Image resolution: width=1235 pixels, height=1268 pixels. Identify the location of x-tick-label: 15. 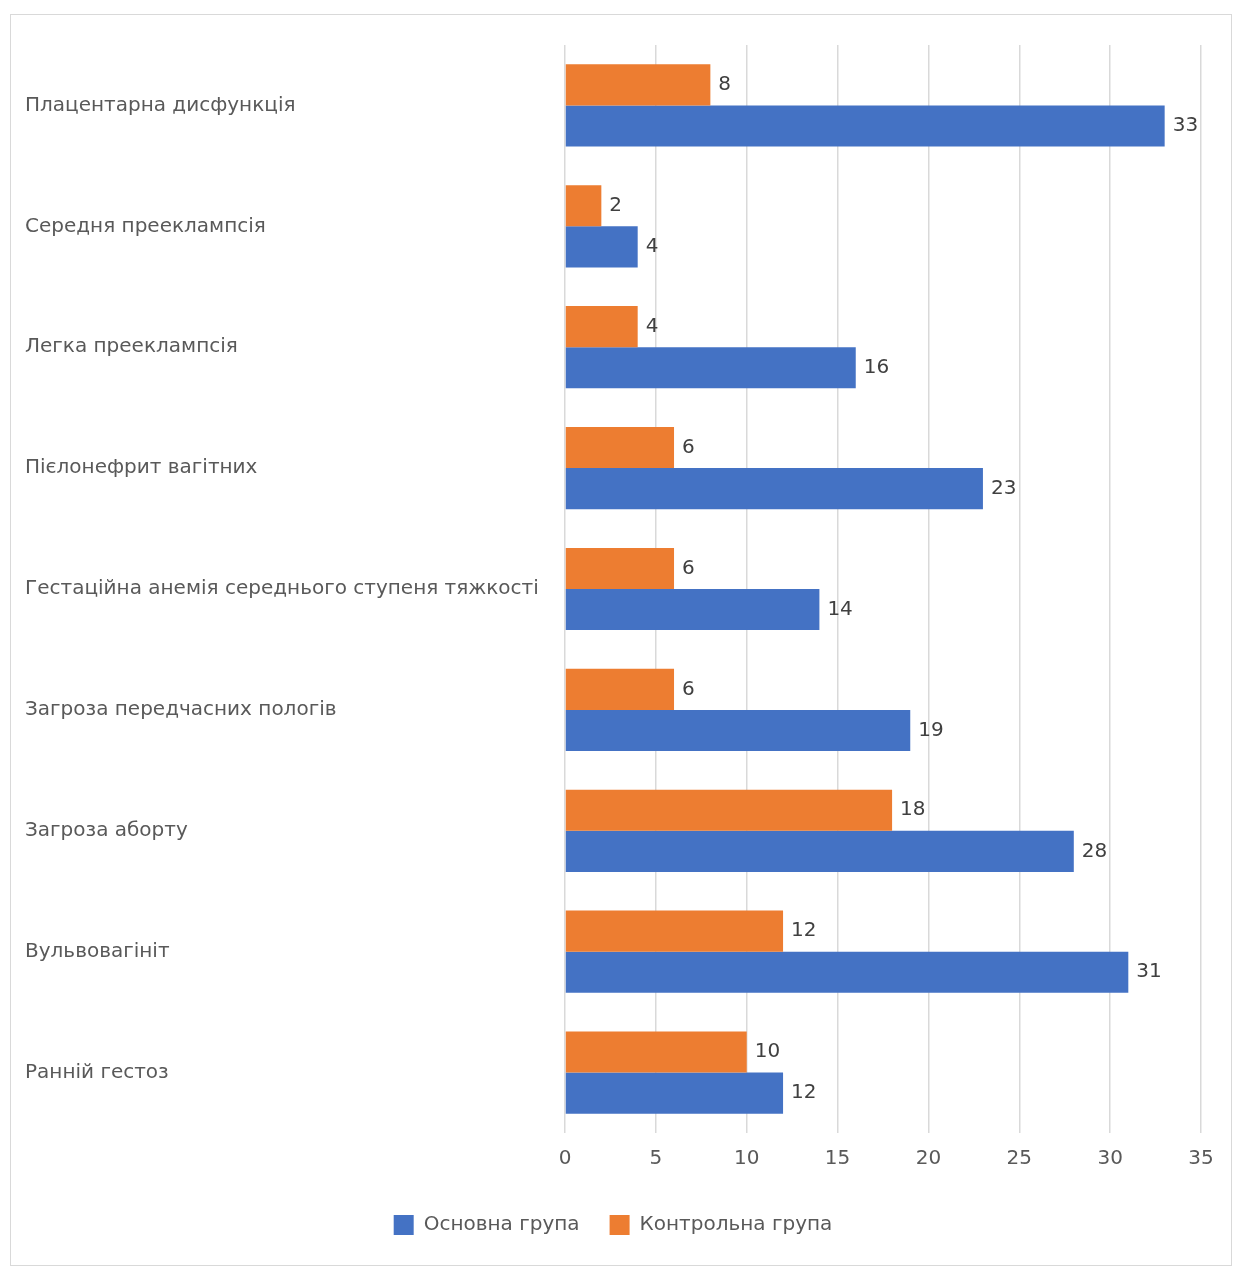
(837, 1157).